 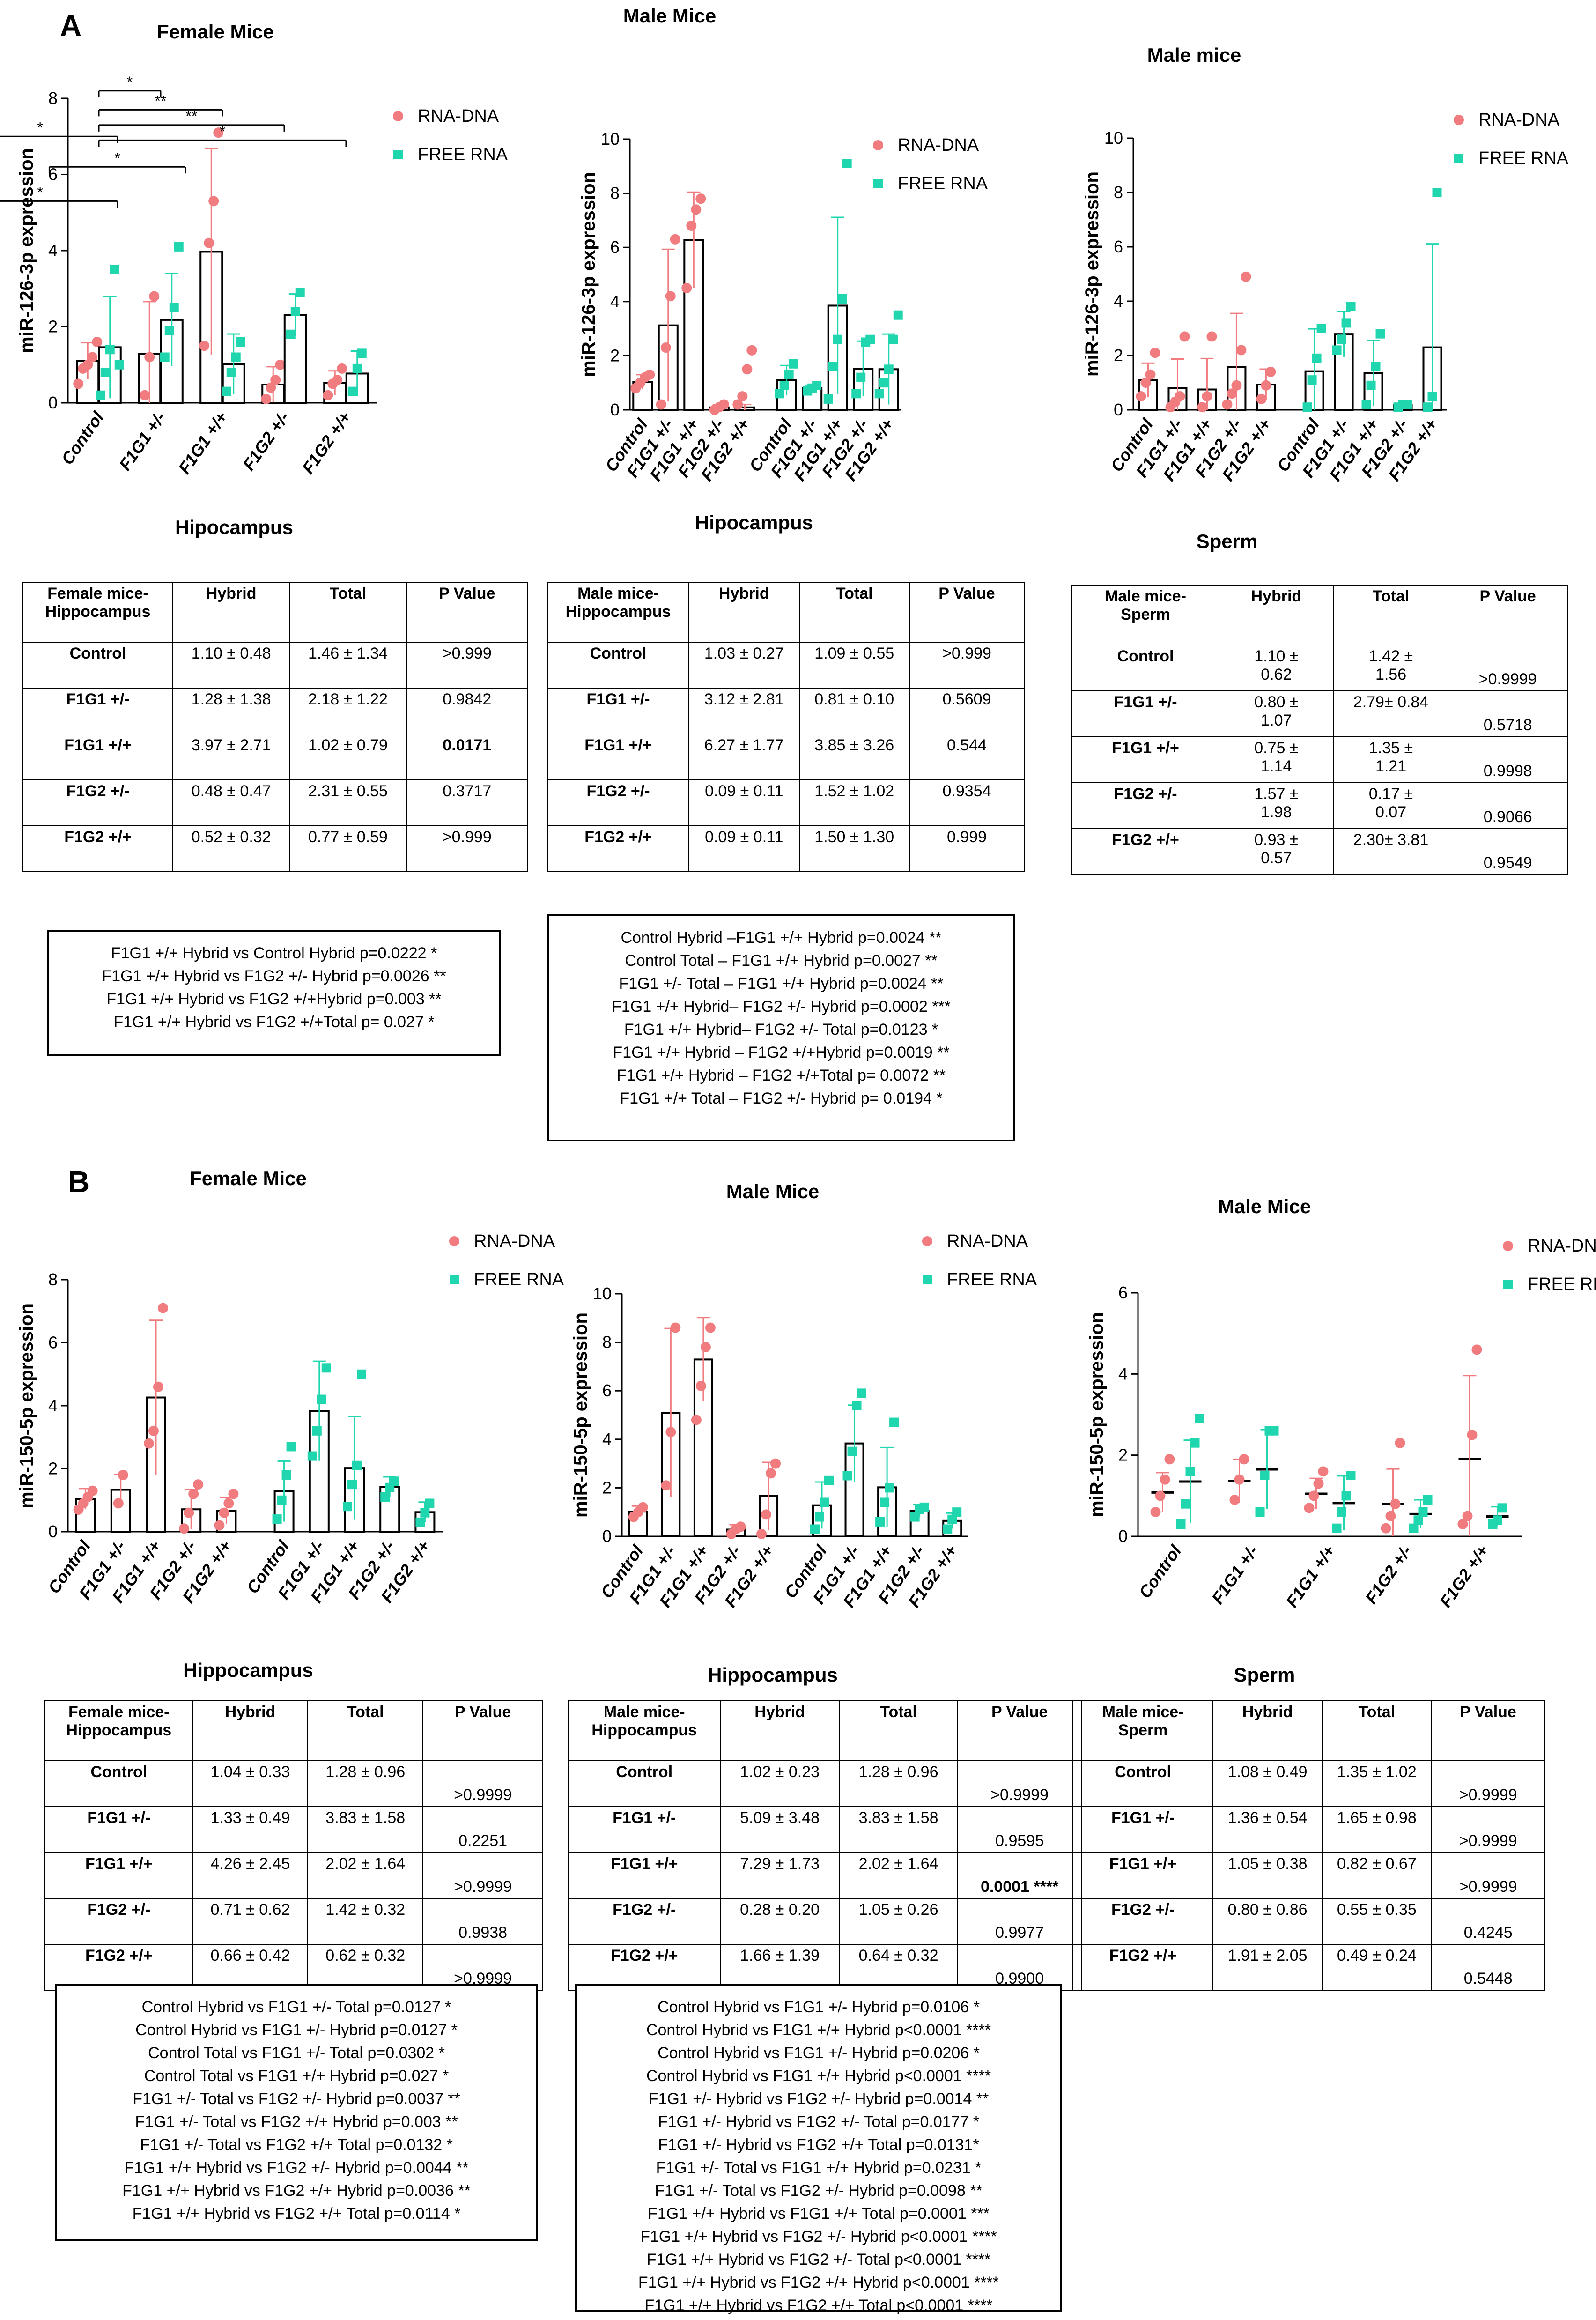 I want to click on value-cell: 1.50 ± 1.30, so click(x=854, y=848).